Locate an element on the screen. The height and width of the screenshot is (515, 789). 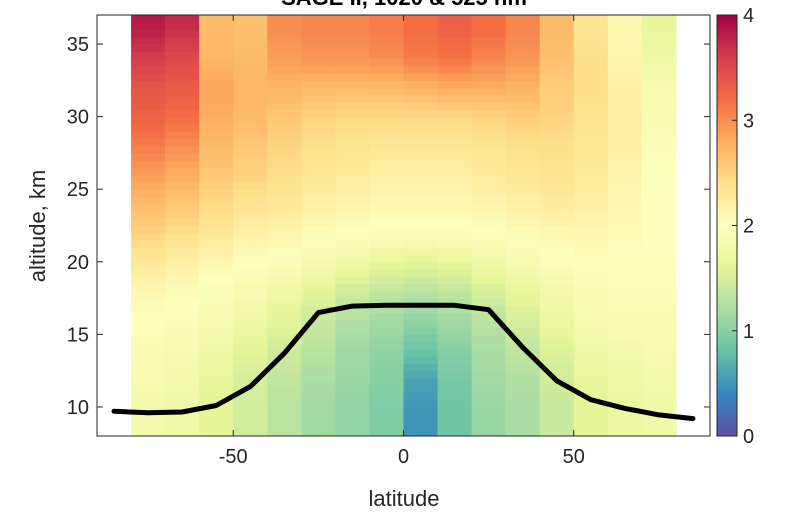
y-tick-label: 35 is located at coordinates (78, 45).